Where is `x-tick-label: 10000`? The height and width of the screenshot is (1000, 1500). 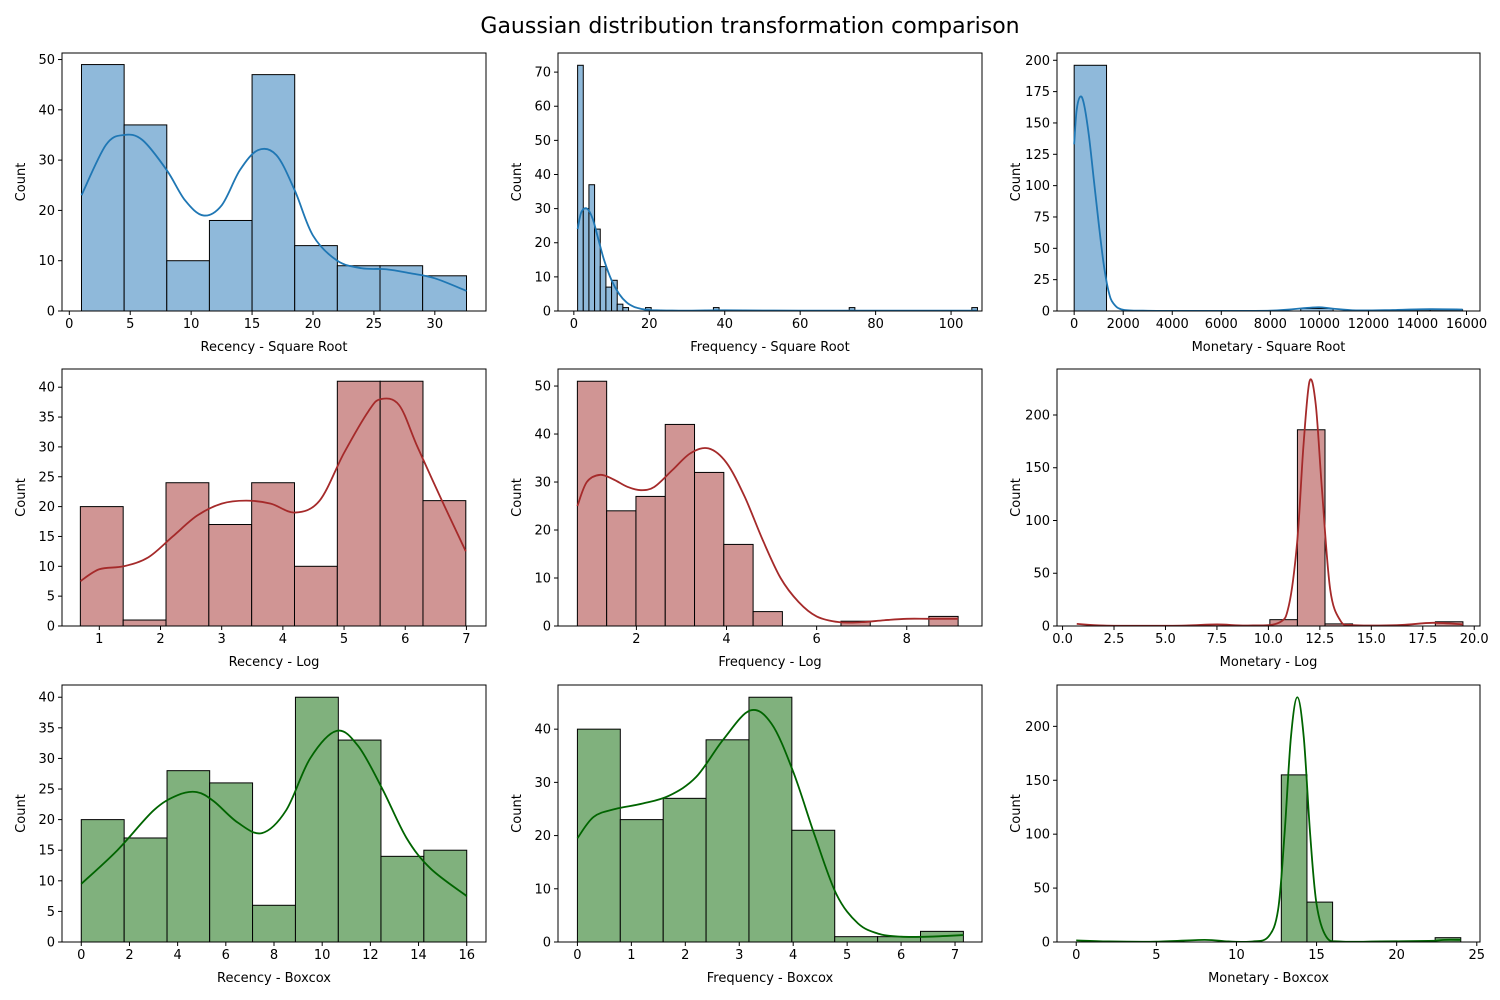
x-tick-label: 10000 is located at coordinates (1319, 324).